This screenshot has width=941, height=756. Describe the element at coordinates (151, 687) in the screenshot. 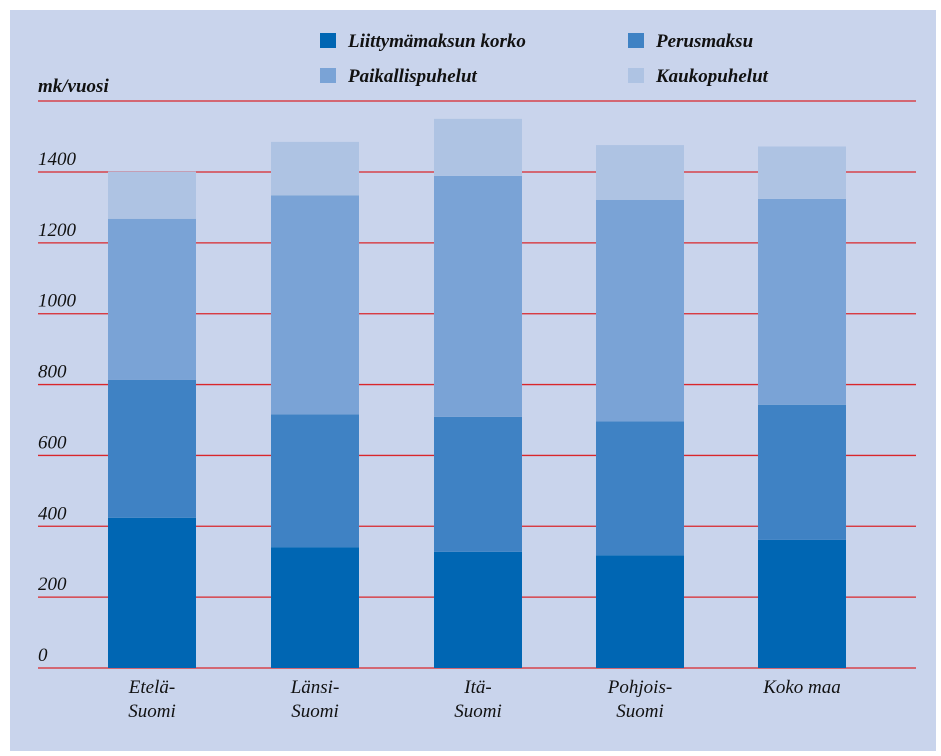

I see `x-tick-label-line: Etelä-` at that location.